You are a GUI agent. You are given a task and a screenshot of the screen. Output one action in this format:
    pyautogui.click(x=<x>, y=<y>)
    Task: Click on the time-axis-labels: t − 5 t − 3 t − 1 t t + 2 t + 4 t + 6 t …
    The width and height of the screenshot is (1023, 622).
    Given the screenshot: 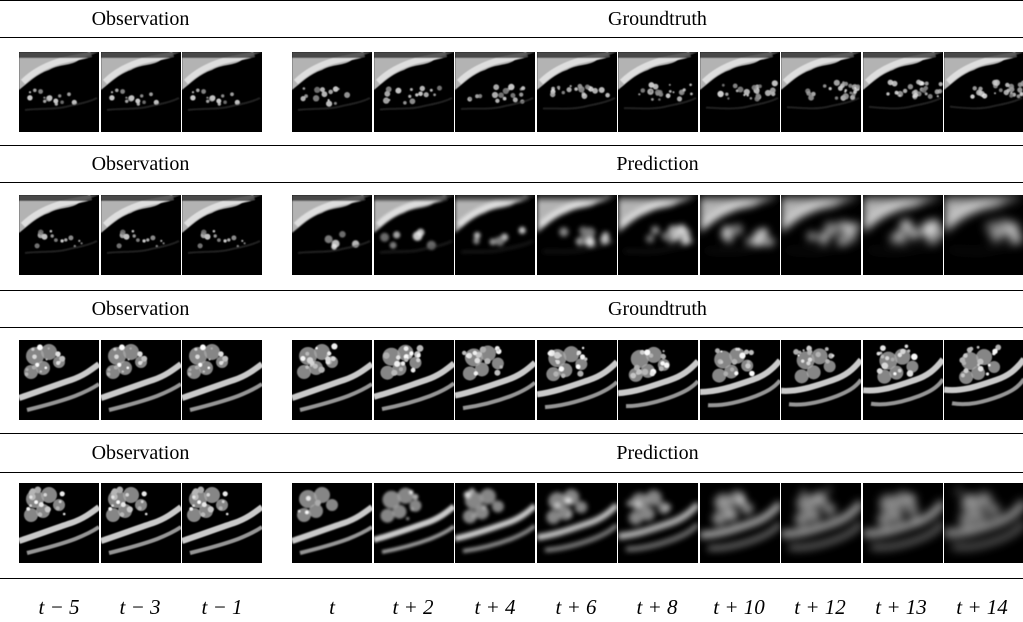 What is the action you would take?
    pyautogui.click(x=511, y=609)
    